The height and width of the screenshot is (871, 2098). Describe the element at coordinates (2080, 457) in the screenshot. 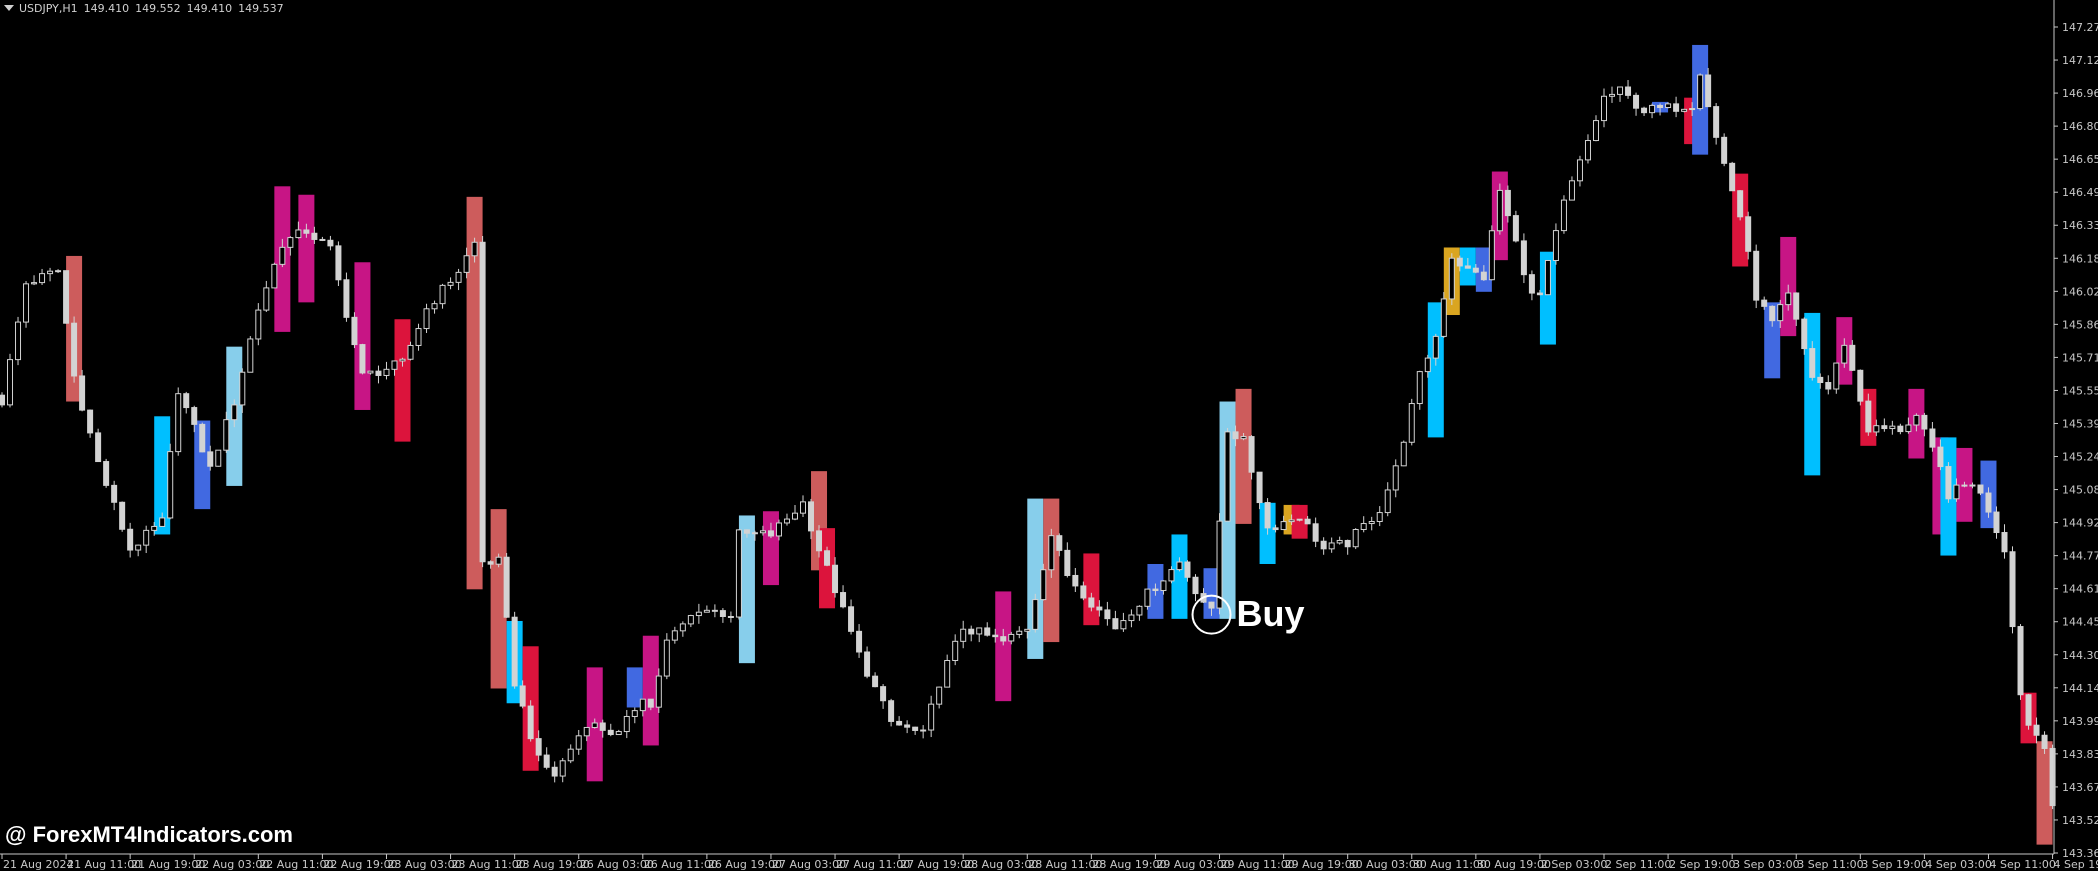

I see `price-tick-label: 145.240` at that location.